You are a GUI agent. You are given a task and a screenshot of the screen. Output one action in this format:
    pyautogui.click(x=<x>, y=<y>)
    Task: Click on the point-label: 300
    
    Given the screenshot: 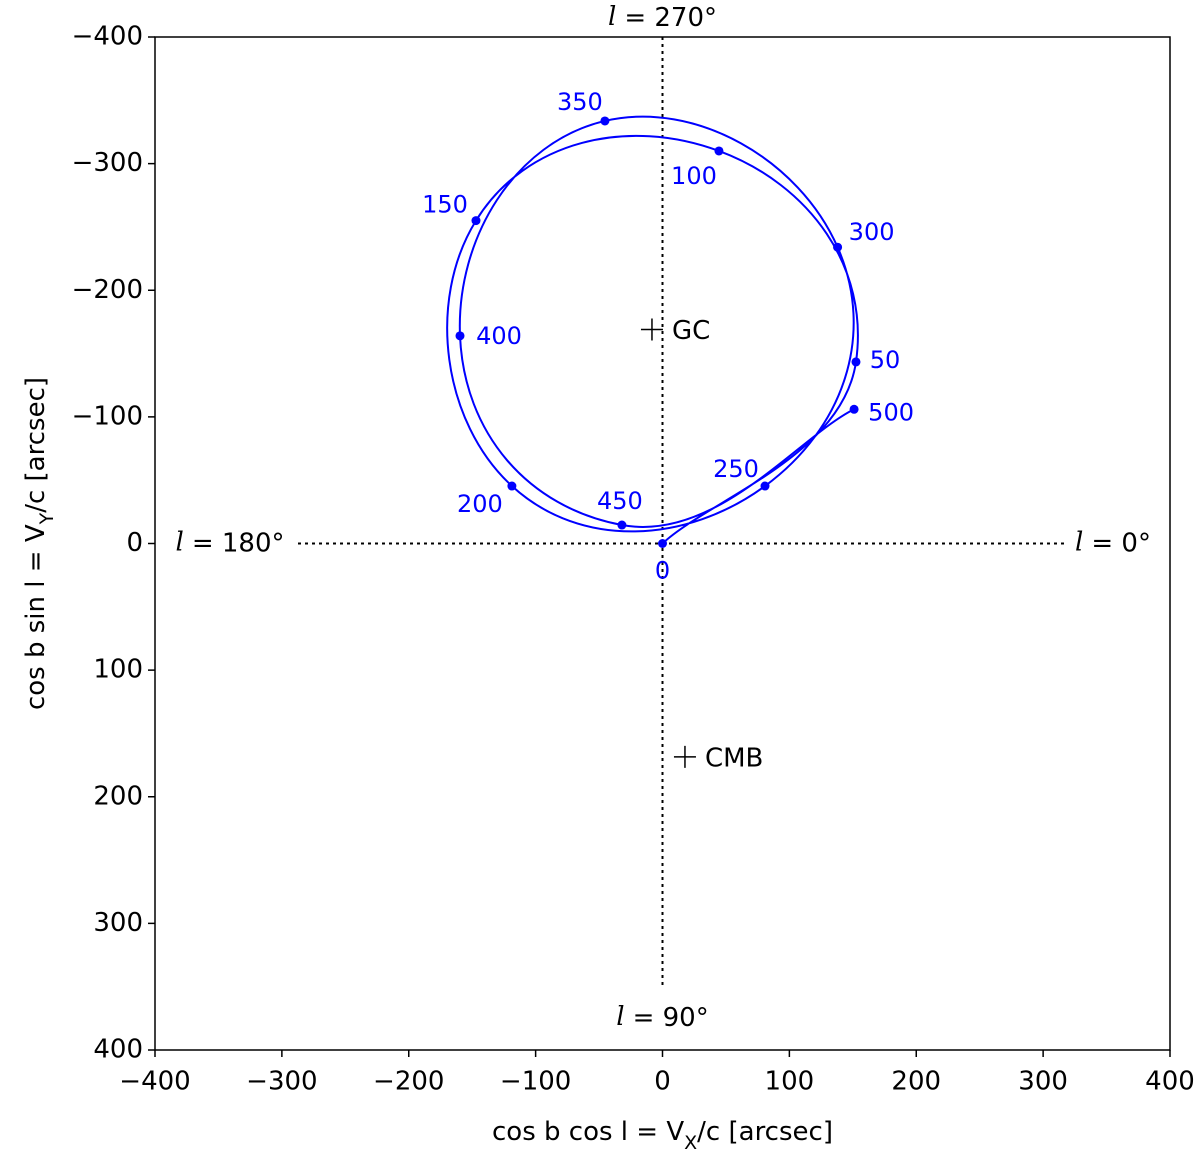 What is the action you would take?
    pyautogui.click(x=872, y=232)
    